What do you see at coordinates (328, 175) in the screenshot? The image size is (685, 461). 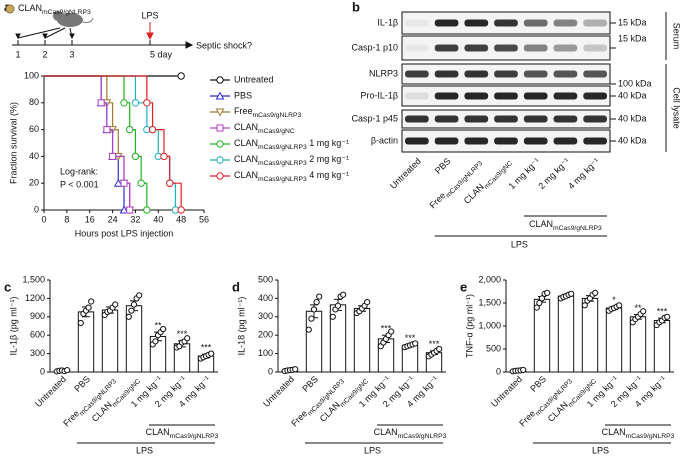 I see `label-part: 4 mg kg⁻¹` at bounding box center [328, 175].